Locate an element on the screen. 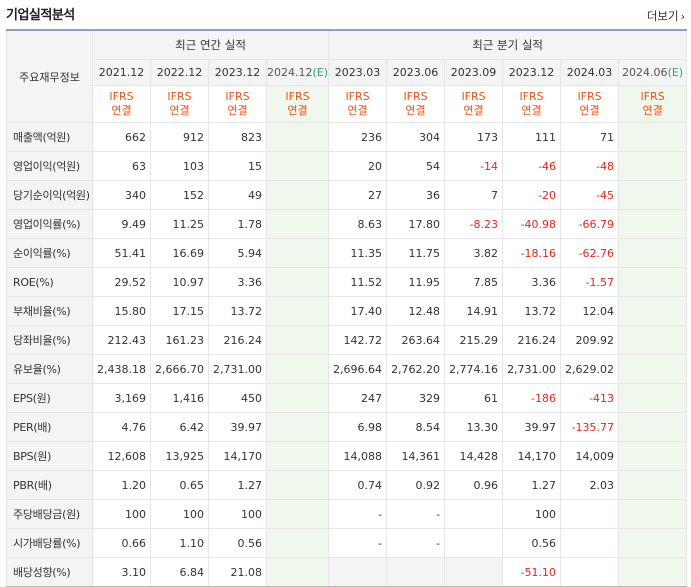  table-row: 매출액(억원) 662 912 823 236 304 173 111 71 is located at coordinates (347, 137).